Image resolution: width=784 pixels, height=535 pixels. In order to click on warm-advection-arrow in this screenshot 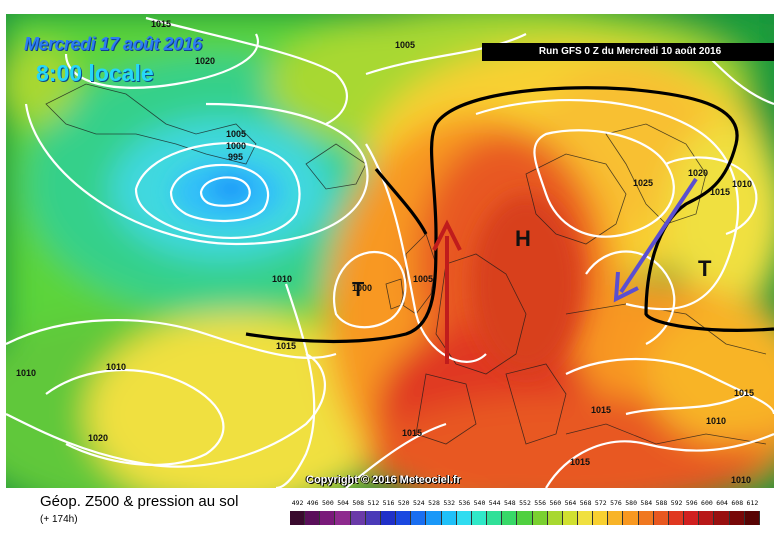, I will do `click(447, 291)`.